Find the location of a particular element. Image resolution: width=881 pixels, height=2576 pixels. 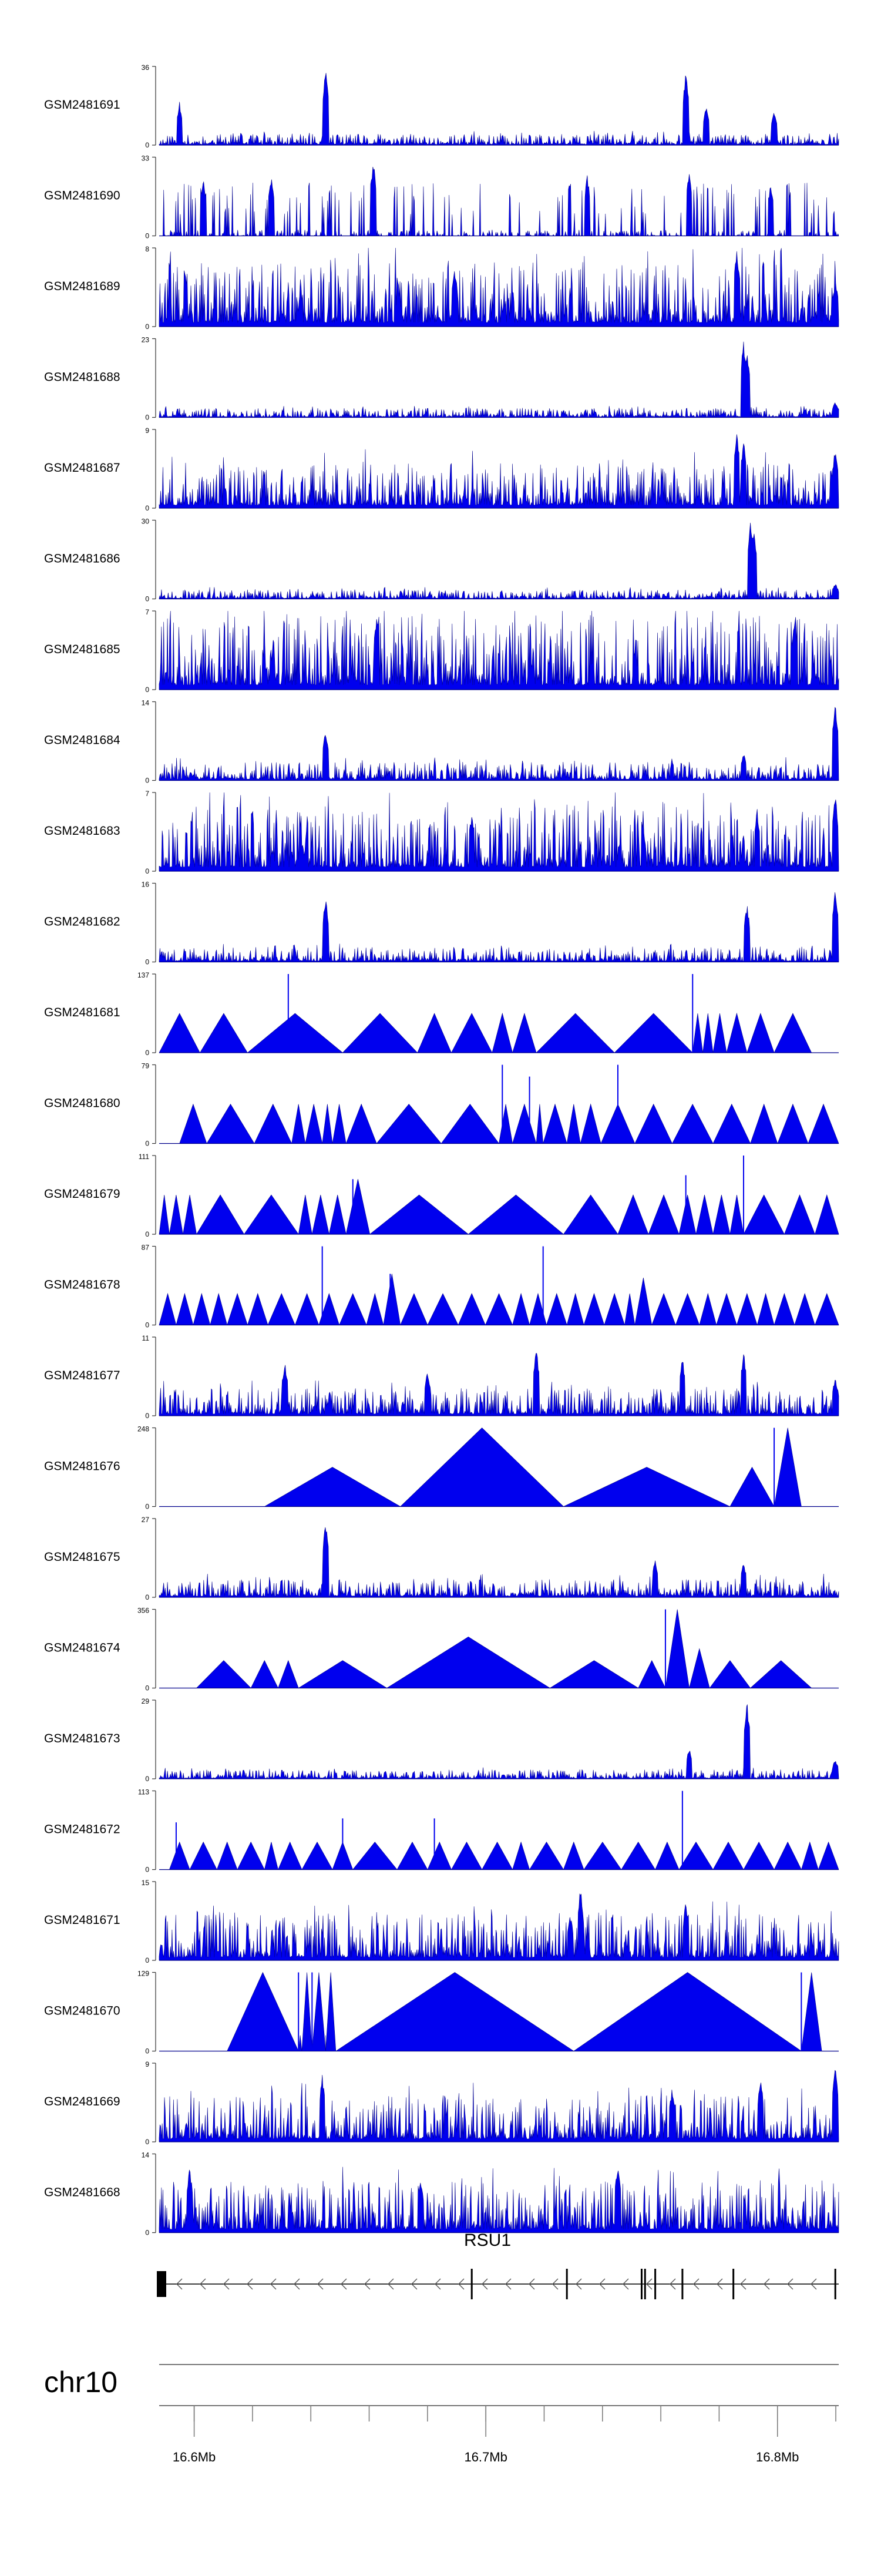

track-label: GSM2481689 is located at coordinates (82, 286).